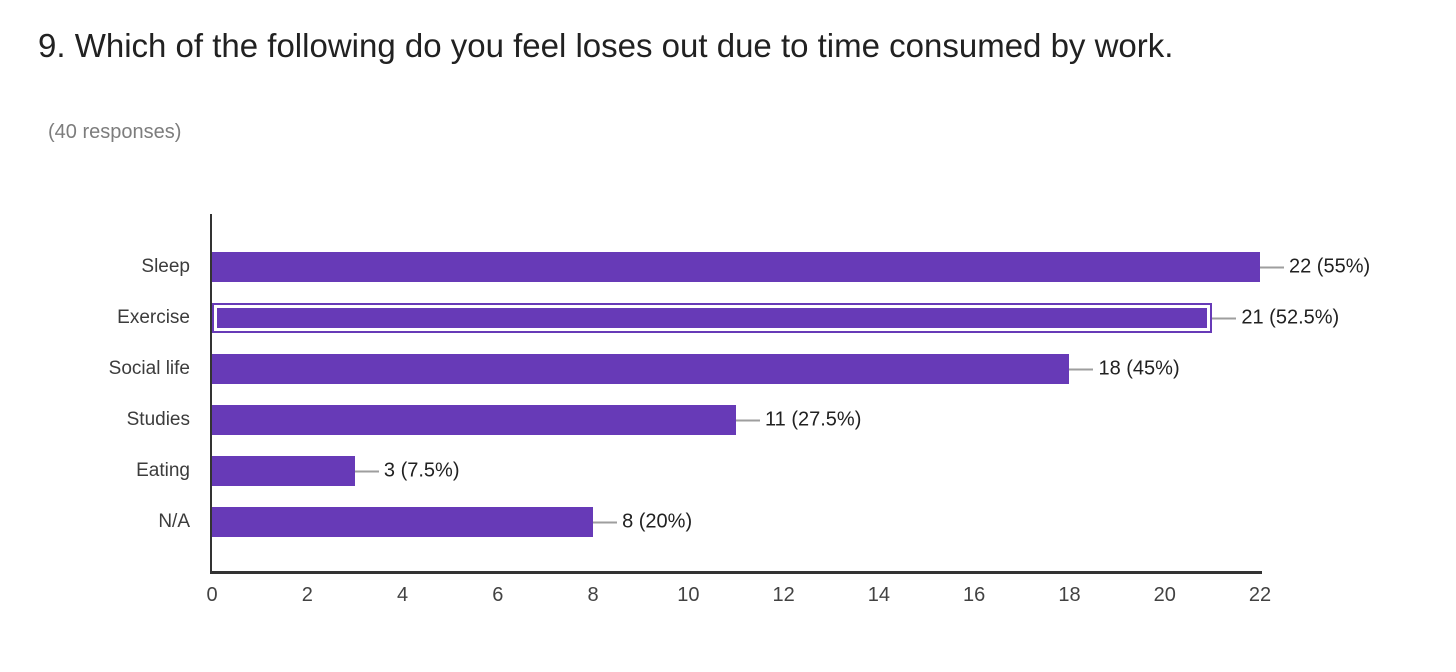  I want to click on annotation-studies: 11 (27.5%), so click(798, 420).